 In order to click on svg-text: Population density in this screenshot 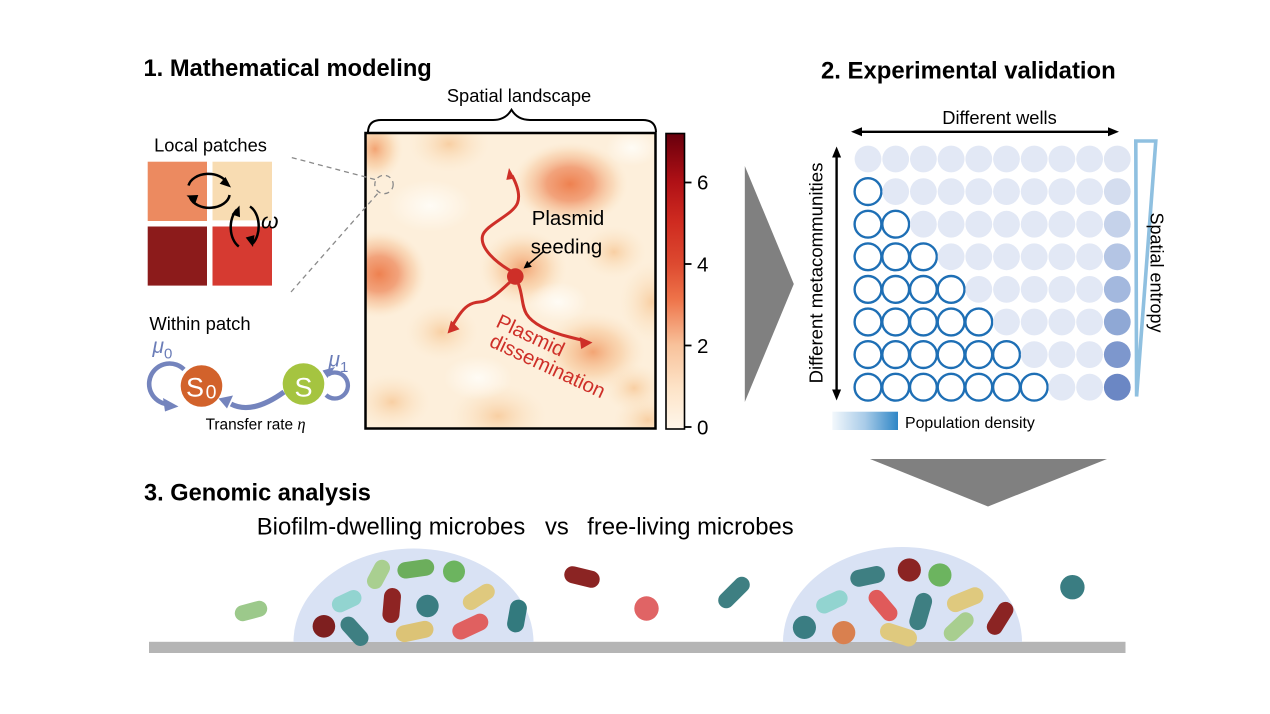, I will do `click(970, 423)`.